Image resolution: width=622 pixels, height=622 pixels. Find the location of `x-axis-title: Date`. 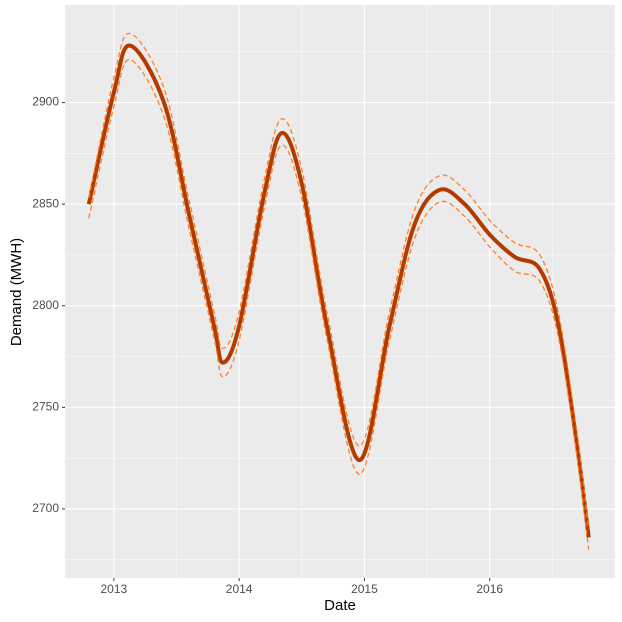

x-axis-title: Date is located at coordinates (340, 605).